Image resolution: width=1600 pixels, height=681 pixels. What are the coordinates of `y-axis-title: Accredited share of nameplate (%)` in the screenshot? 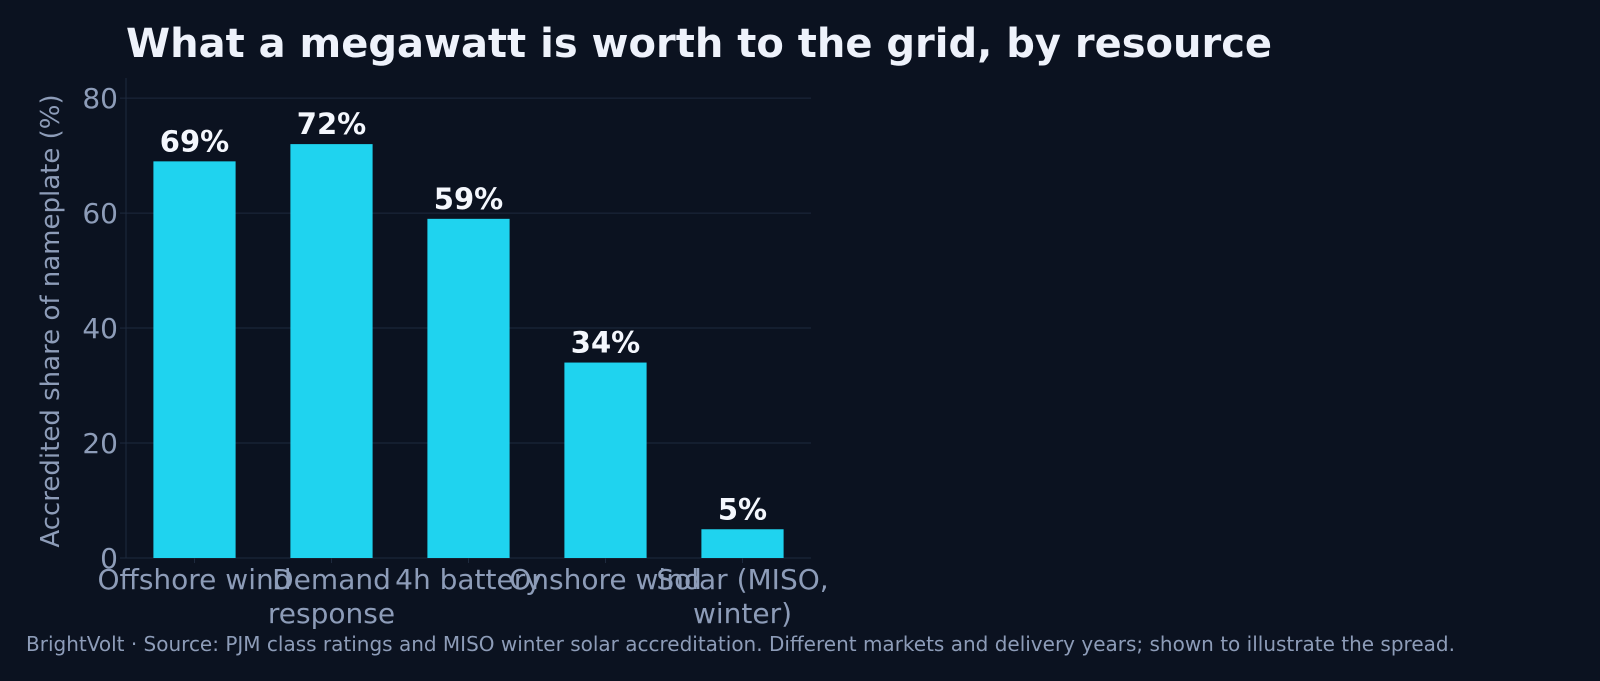 It's located at (51, 320).